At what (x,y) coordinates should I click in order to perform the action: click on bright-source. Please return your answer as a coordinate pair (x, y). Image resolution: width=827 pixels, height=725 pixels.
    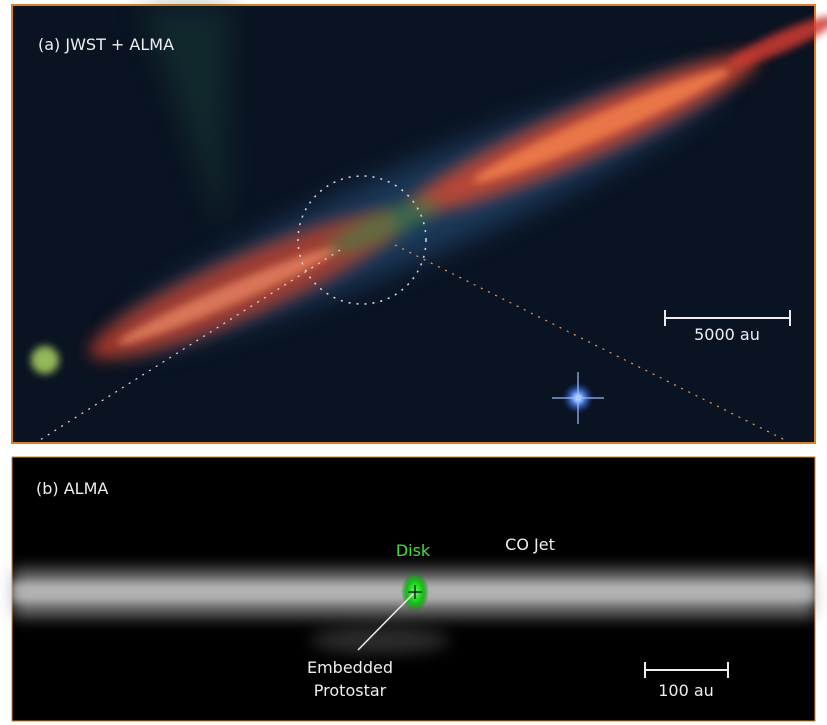
    Looking at the image, I should click on (45, 360).